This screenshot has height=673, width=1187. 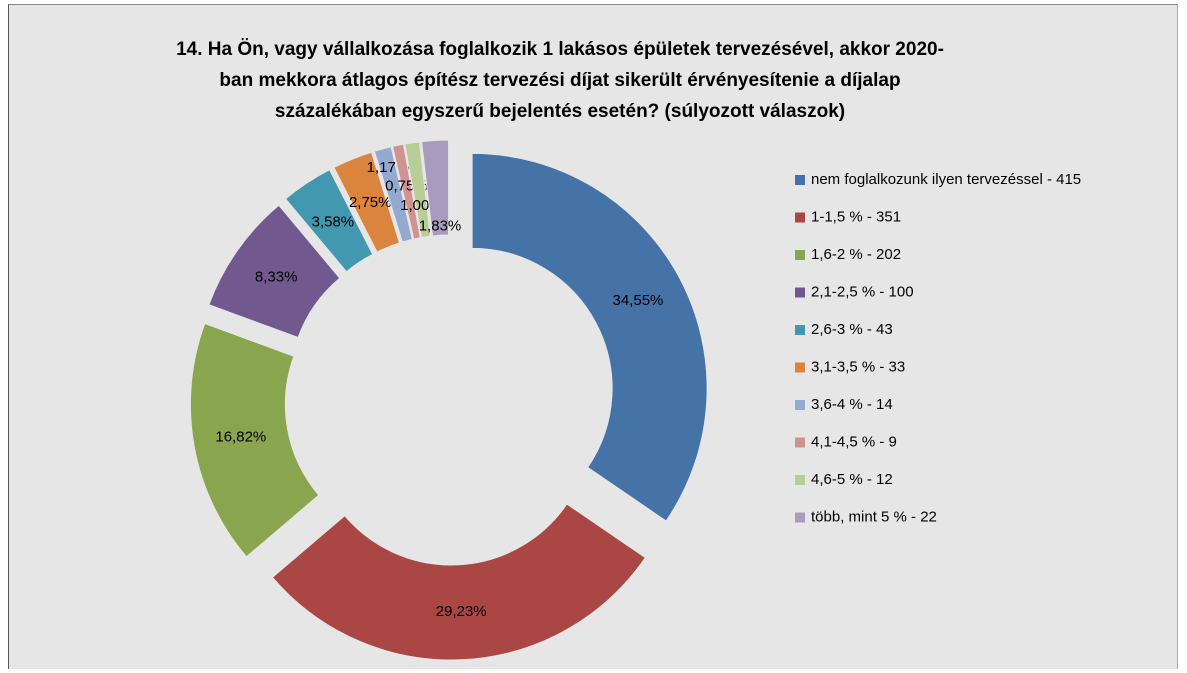 What do you see at coordinates (856, 254) in the screenshot?
I see `legend-label: 1,6-2 % - 202` at bounding box center [856, 254].